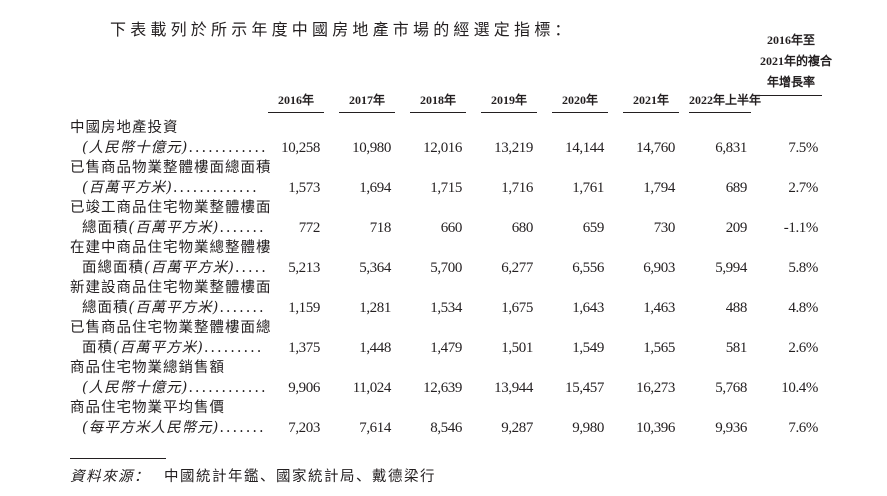 The height and width of the screenshot is (496, 887). Describe the element at coordinates (372, 388) in the screenshot. I see `table-cell: 11,024` at that location.